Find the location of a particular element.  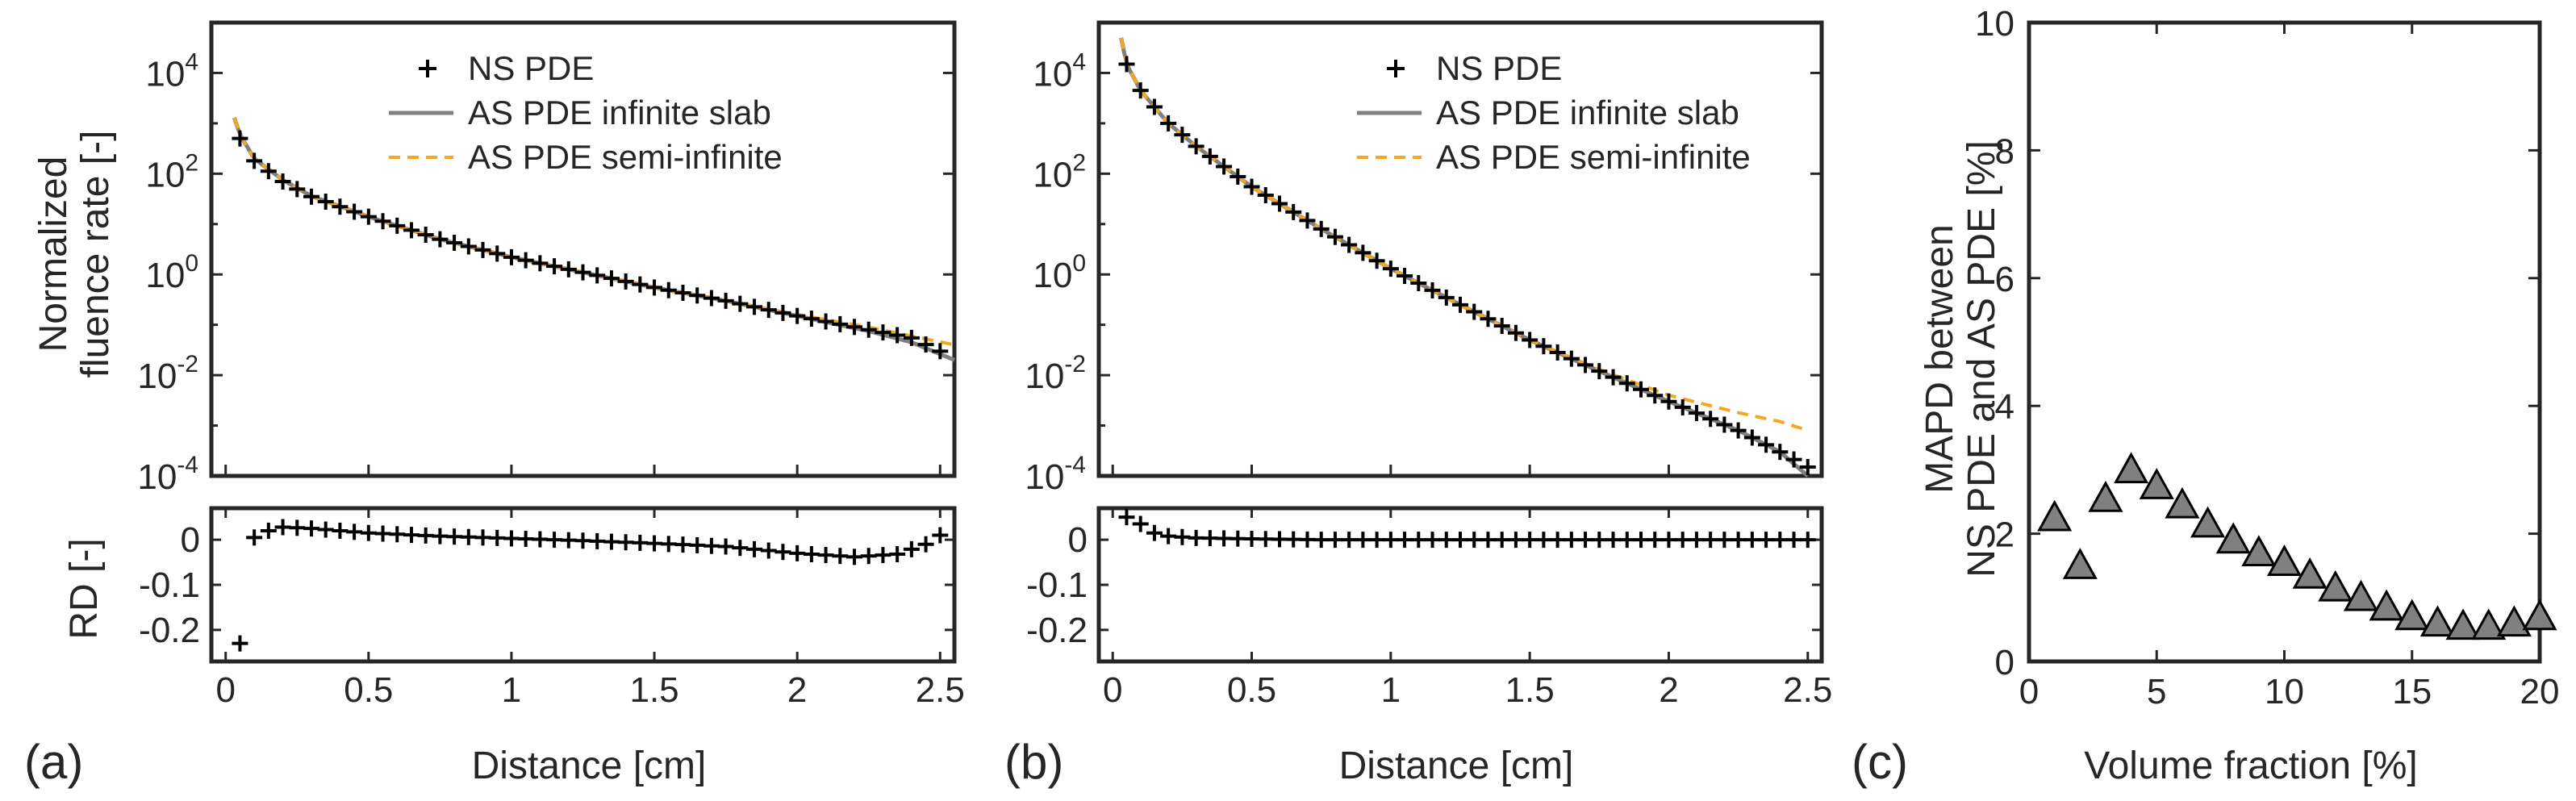

panel-a-ytick-label-4: 10⁴ is located at coordinates (172, 71).